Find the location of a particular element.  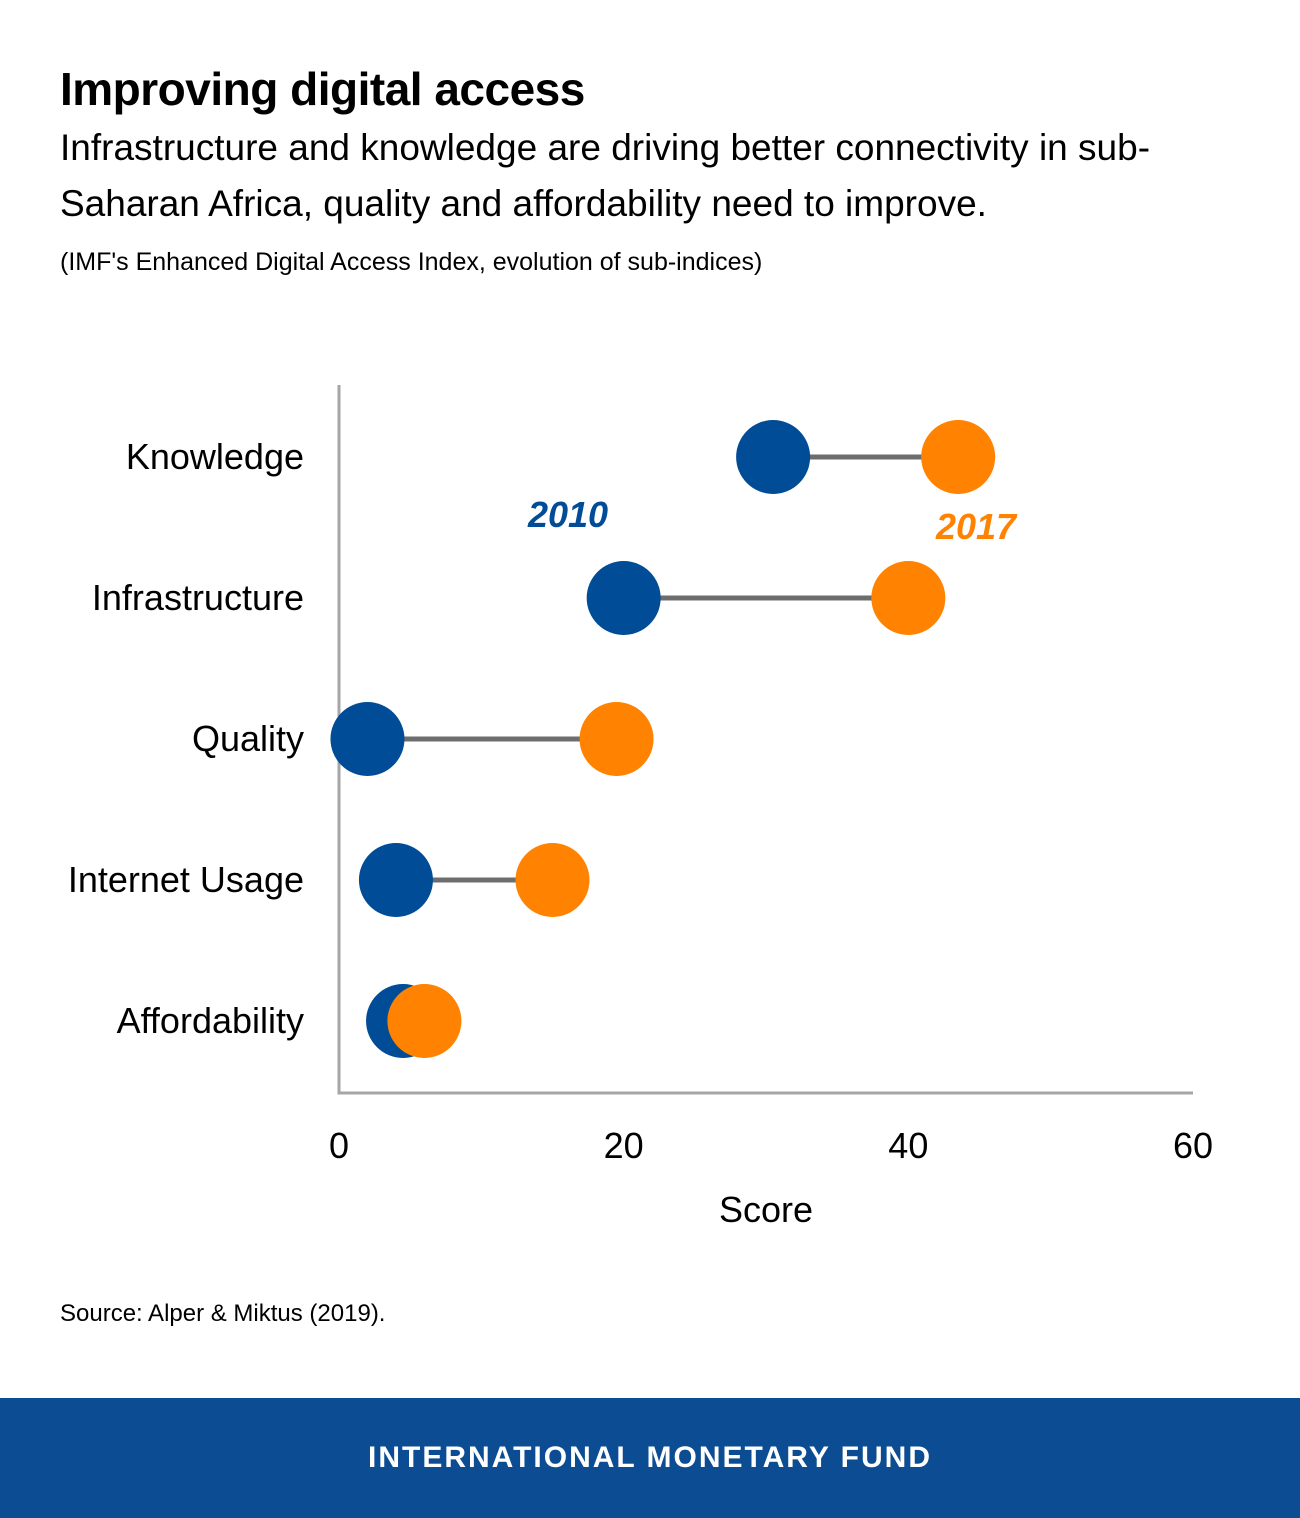

y-category-label: Quality is located at coordinates (248, 738).